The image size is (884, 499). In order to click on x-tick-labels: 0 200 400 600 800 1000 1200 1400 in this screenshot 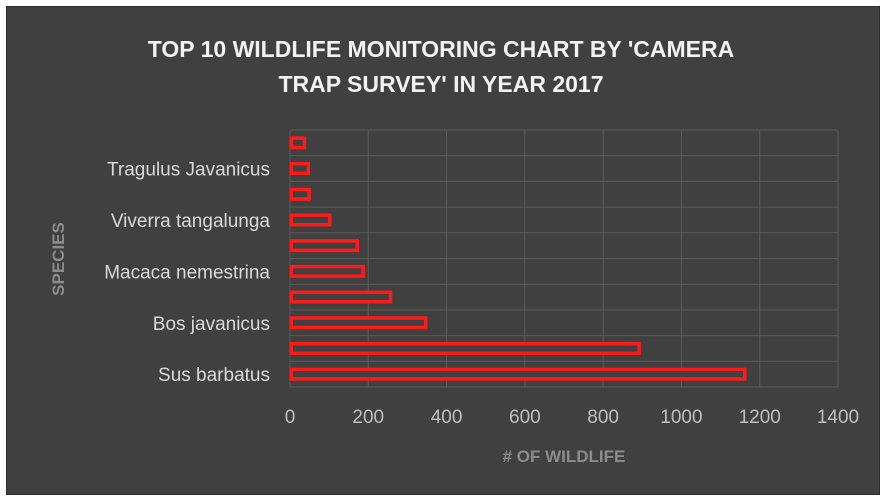, I will do `click(572, 417)`.